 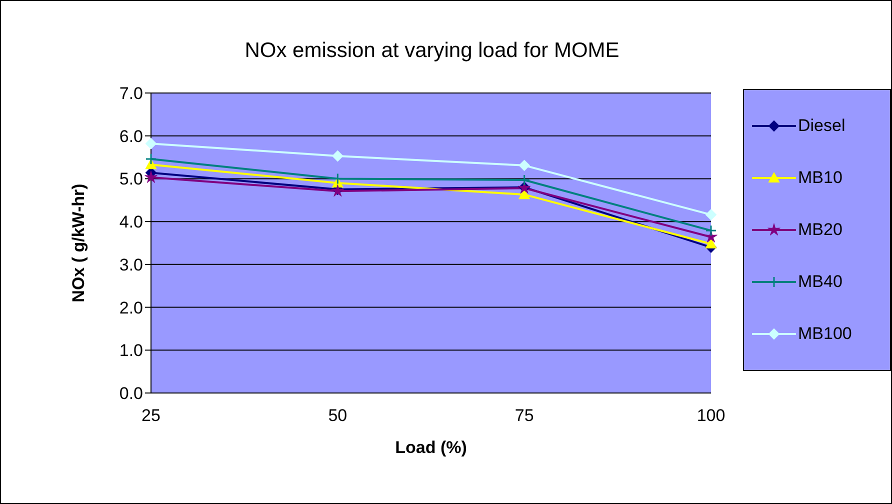 What do you see at coordinates (711, 416) in the screenshot?
I see `x-tick-label: 100` at bounding box center [711, 416].